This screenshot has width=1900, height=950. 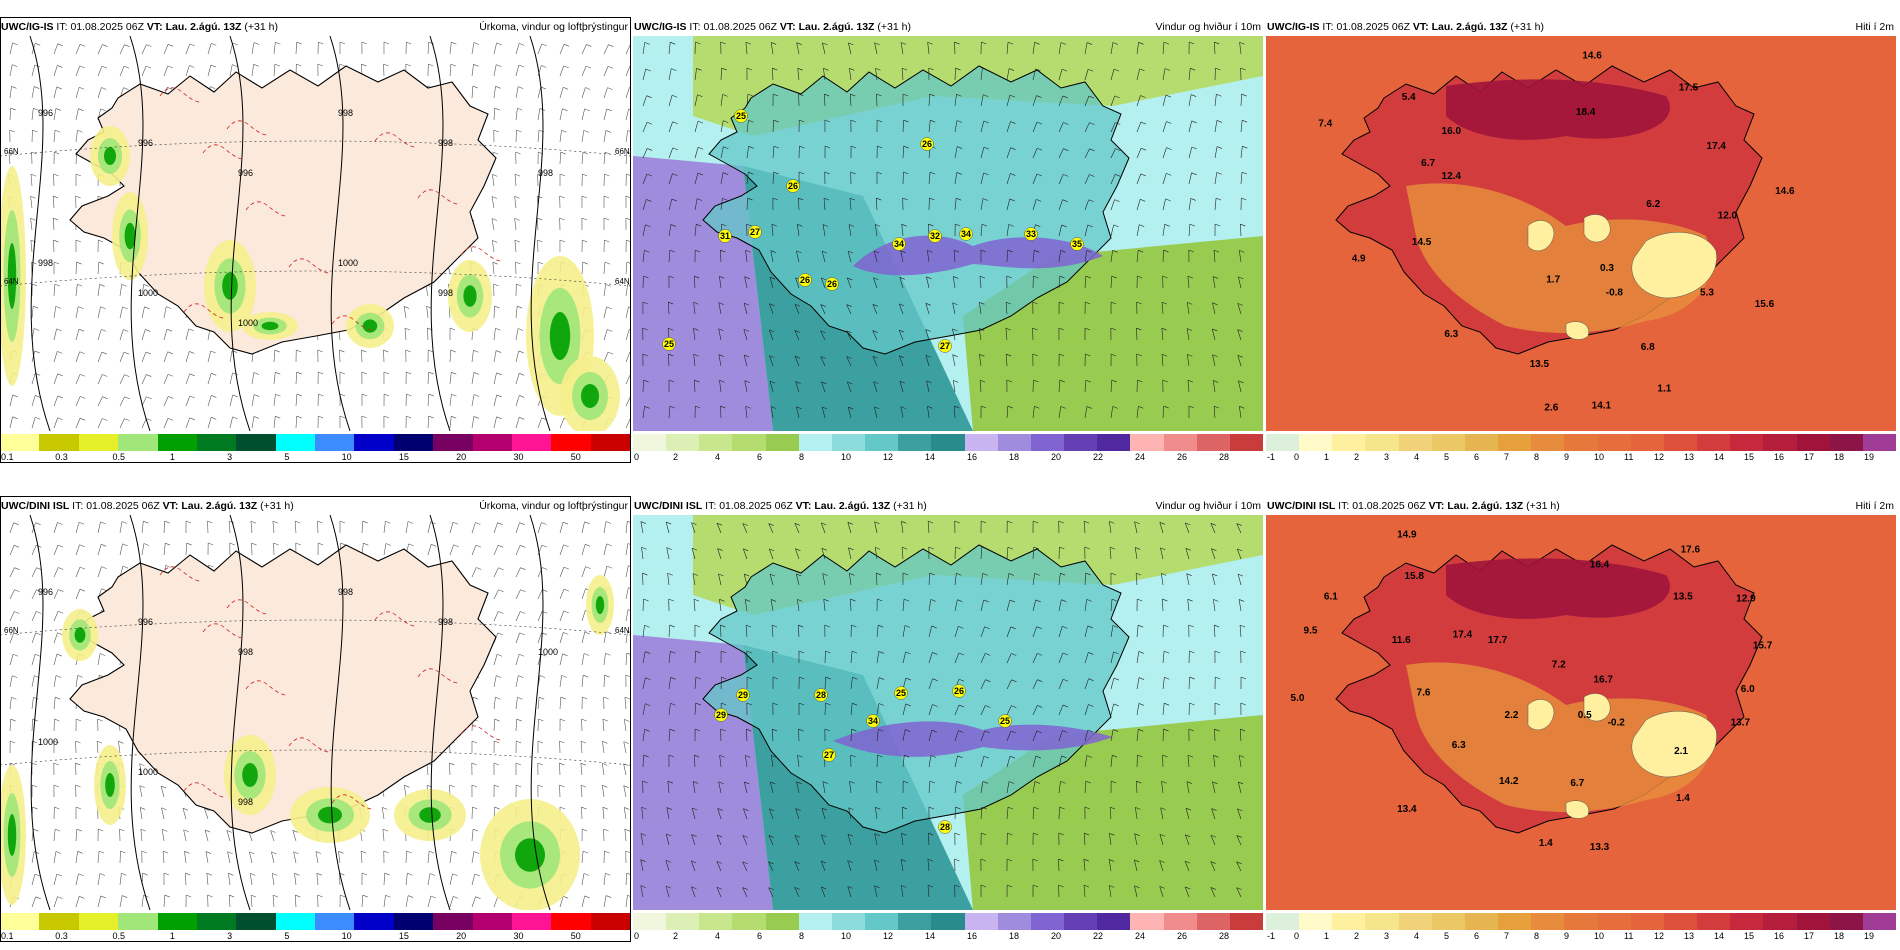 What do you see at coordinates (948, 712) in the screenshot?
I see `wind-map: 29 29 28 25 26 34 25 27 28` at bounding box center [948, 712].